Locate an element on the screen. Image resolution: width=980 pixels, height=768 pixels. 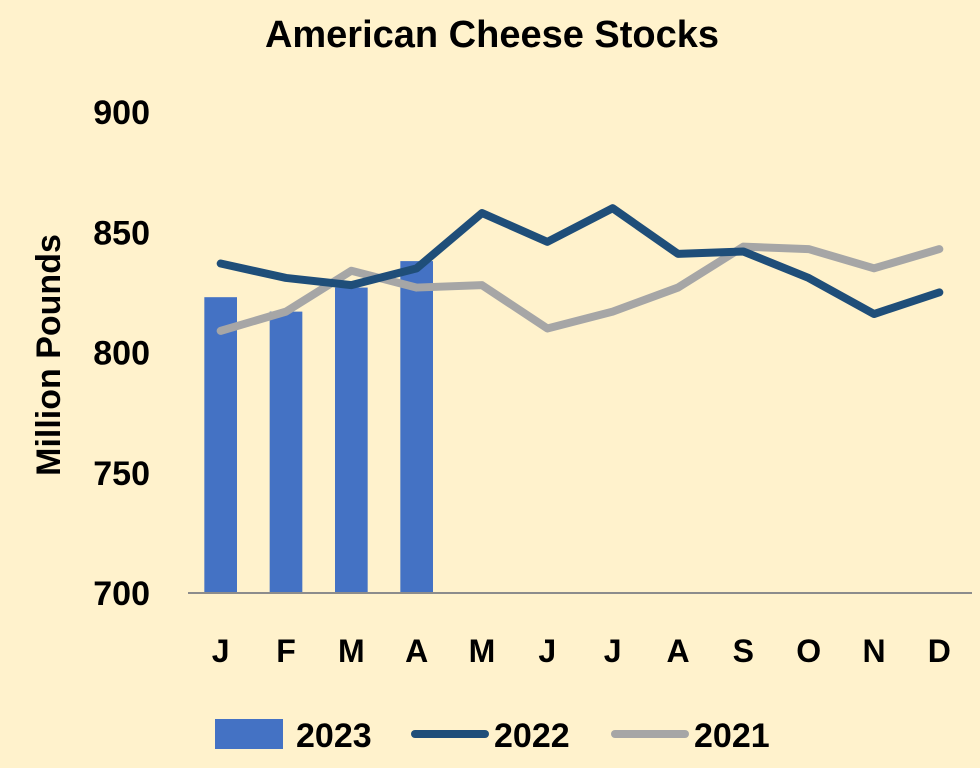
line-series-2022 is located at coordinates (580, 261).